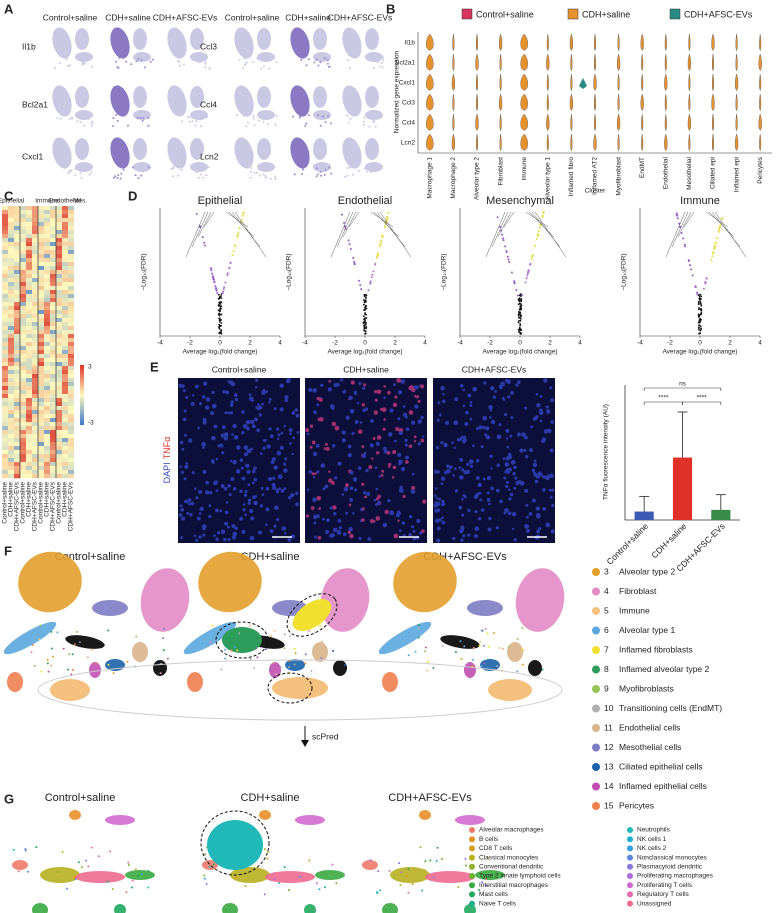 Image resolution: width=781 pixels, height=913 pixels. I want to click on umap-title: CDH+saline, so click(270, 557).